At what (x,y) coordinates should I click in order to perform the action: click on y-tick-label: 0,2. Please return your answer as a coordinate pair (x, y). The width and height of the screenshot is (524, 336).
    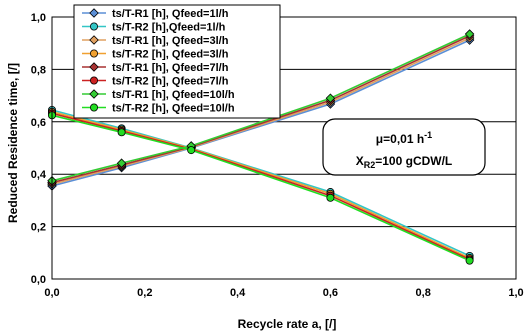
    Looking at the image, I should click on (38, 228).